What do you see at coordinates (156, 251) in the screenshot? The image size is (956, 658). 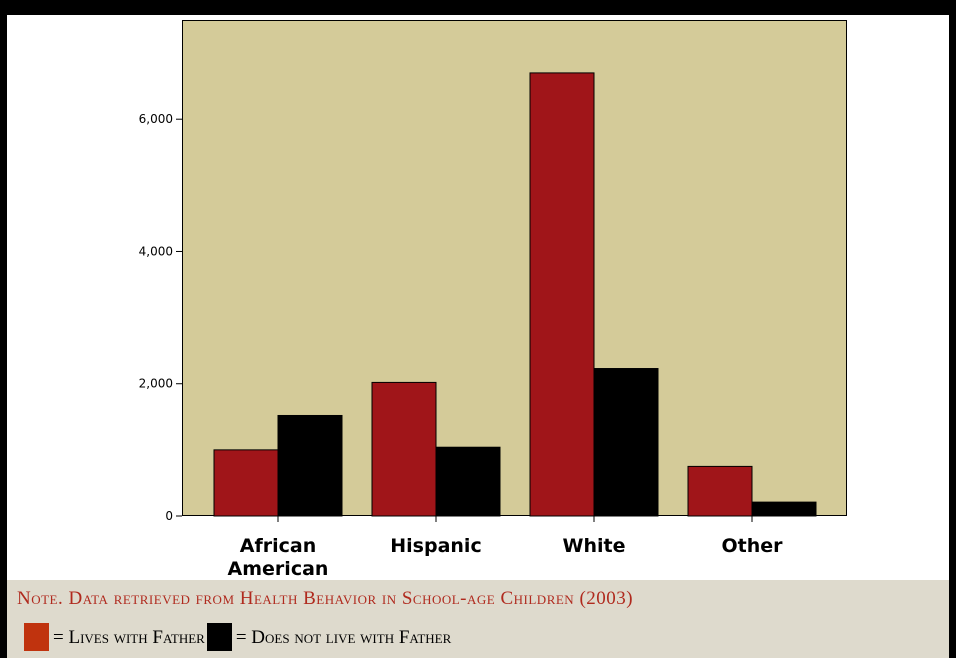 I see `y-tick-label: 4,000` at bounding box center [156, 251].